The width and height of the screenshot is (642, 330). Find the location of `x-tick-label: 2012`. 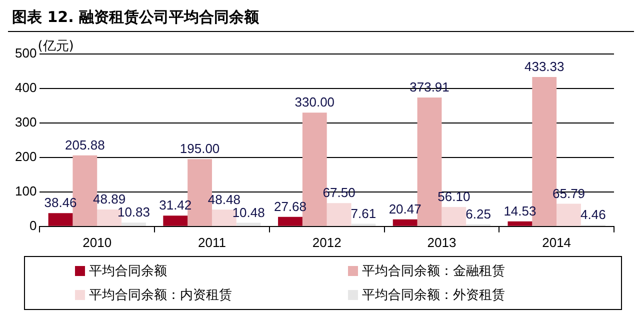

x-tick-label: 2012 is located at coordinates (327, 242).